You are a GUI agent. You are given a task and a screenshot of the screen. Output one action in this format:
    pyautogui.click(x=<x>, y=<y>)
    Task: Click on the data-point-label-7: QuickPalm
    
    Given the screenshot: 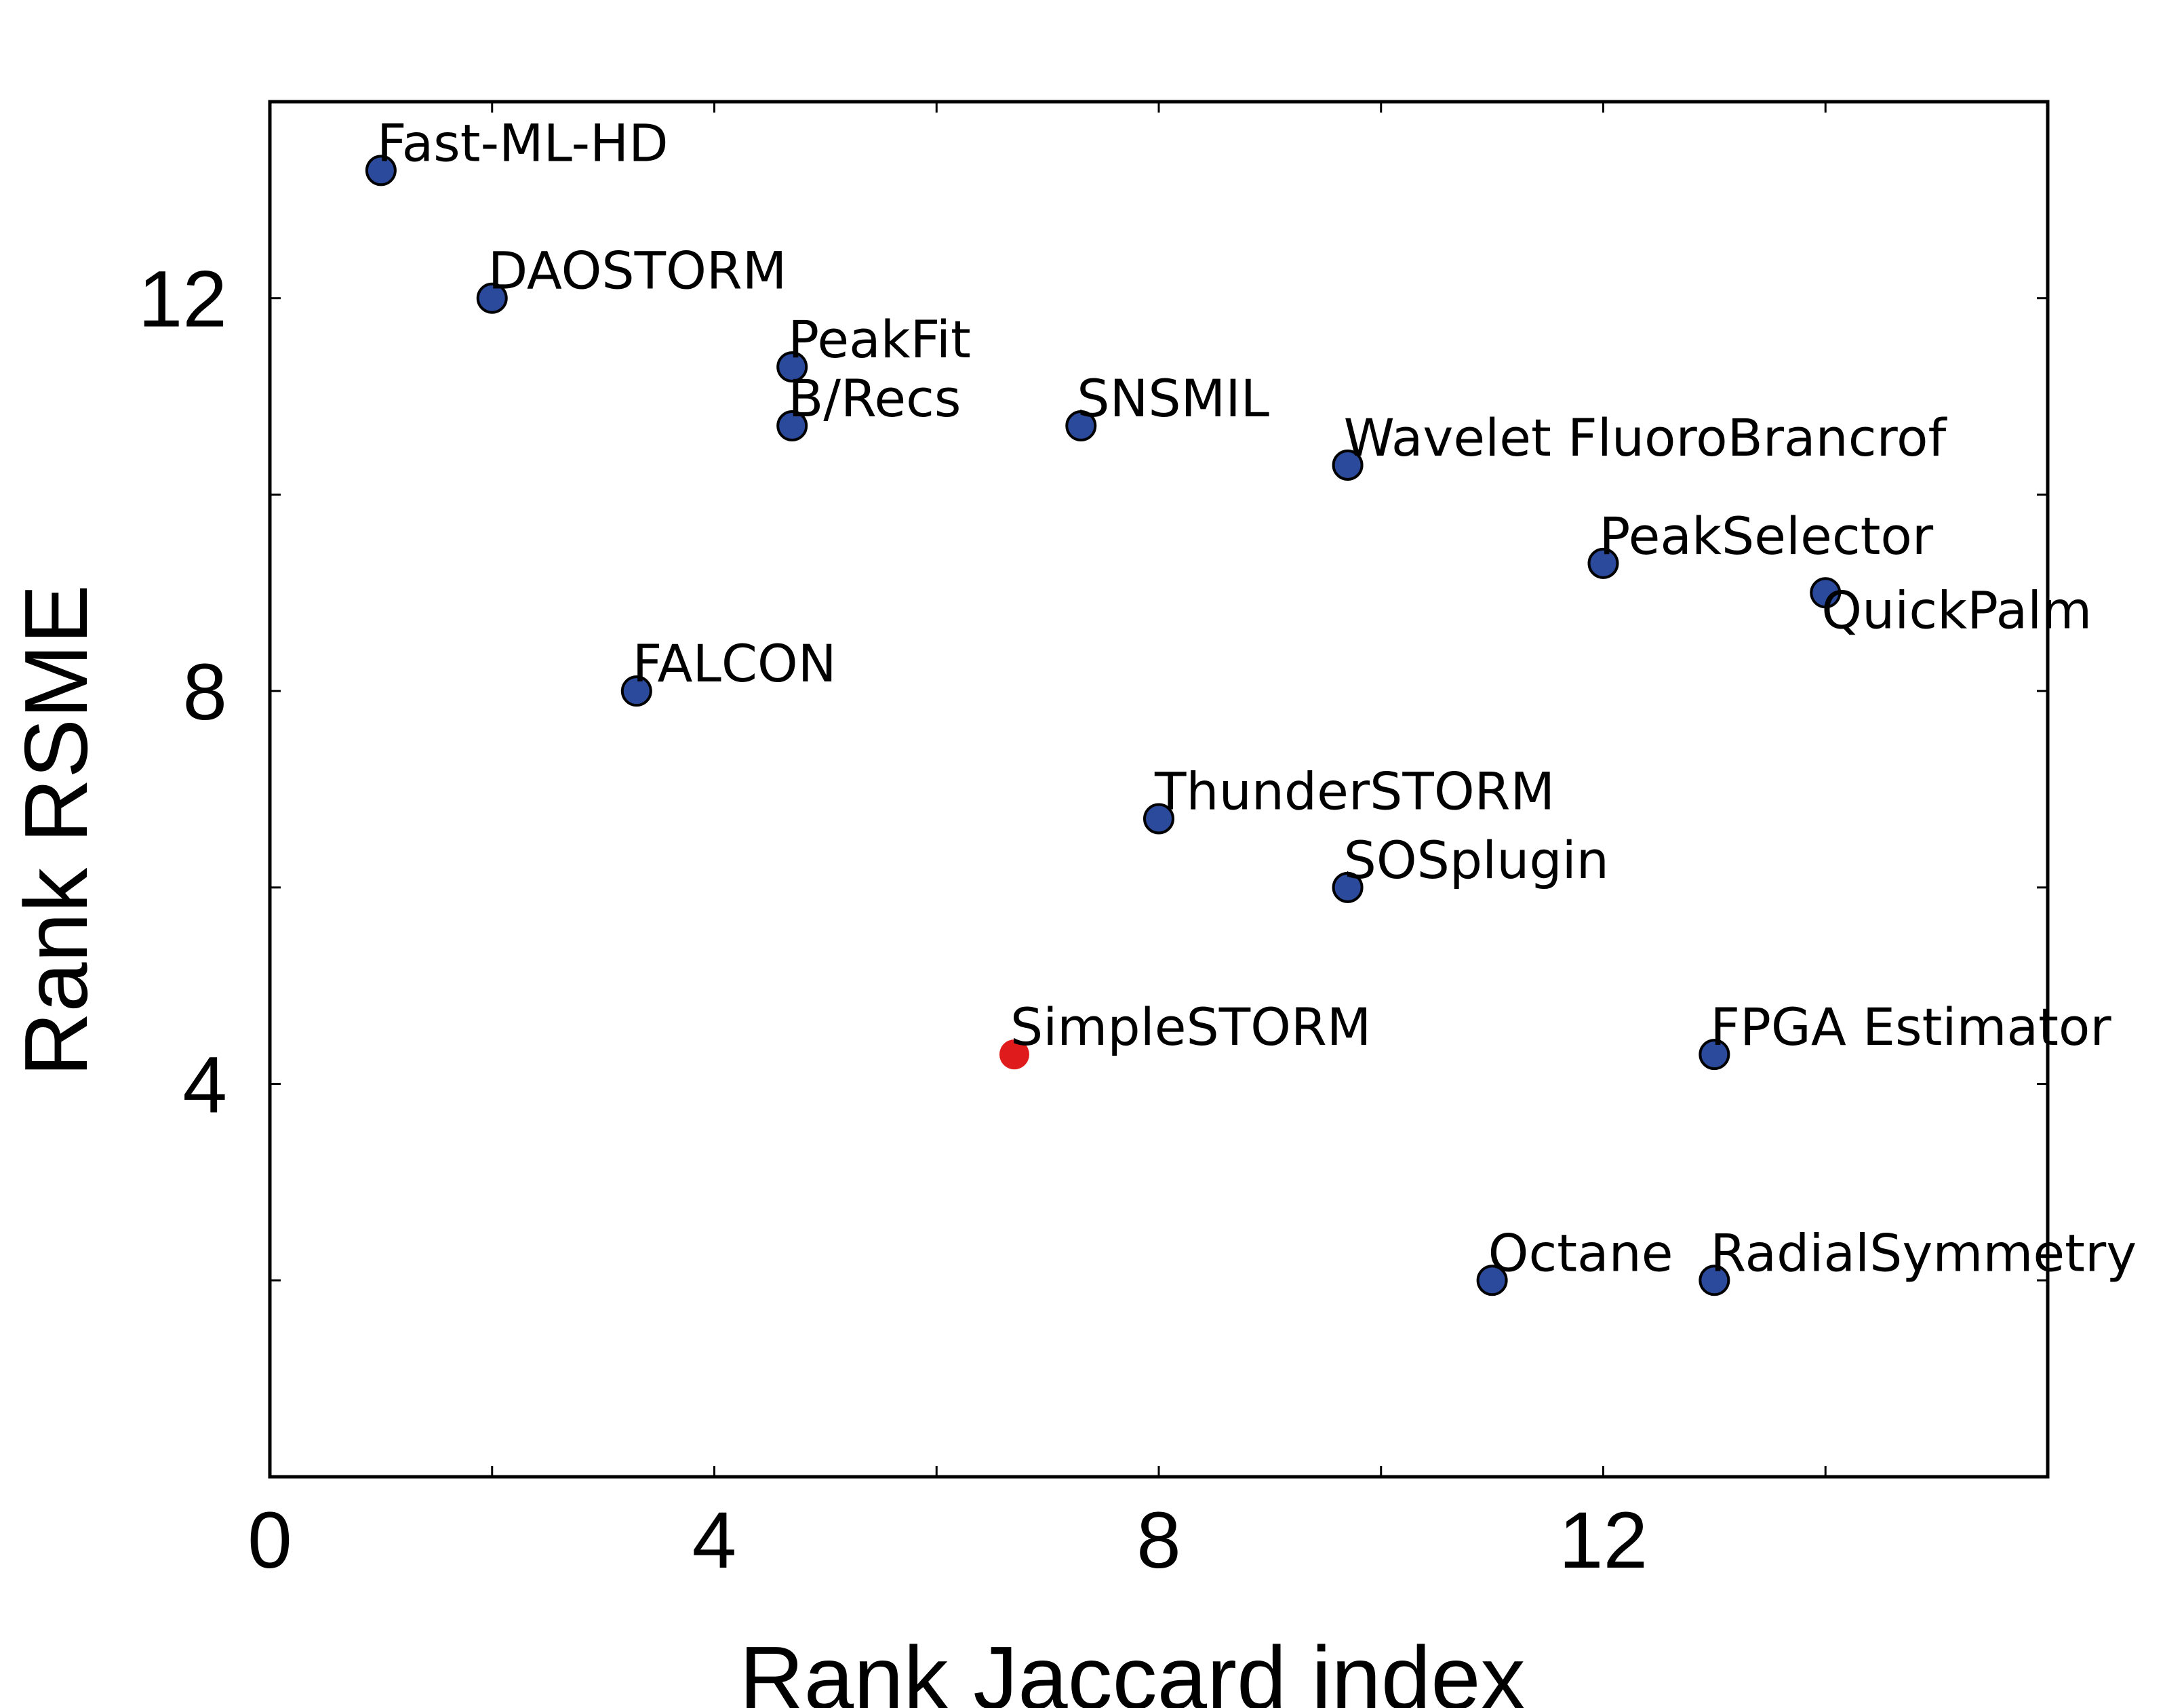 What is the action you would take?
    pyautogui.click(x=1957, y=610)
    